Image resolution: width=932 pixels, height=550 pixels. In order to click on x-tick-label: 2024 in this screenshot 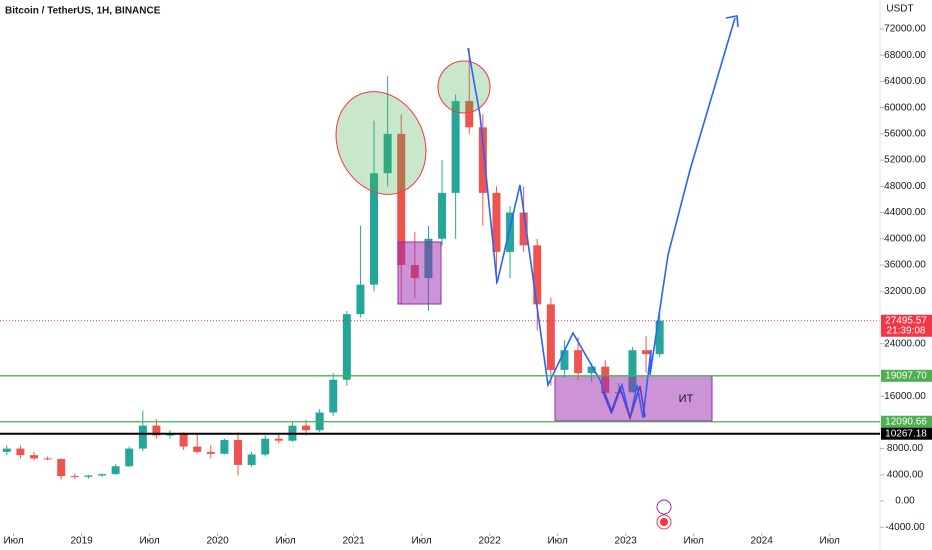, I will do `click(762, 541)`.